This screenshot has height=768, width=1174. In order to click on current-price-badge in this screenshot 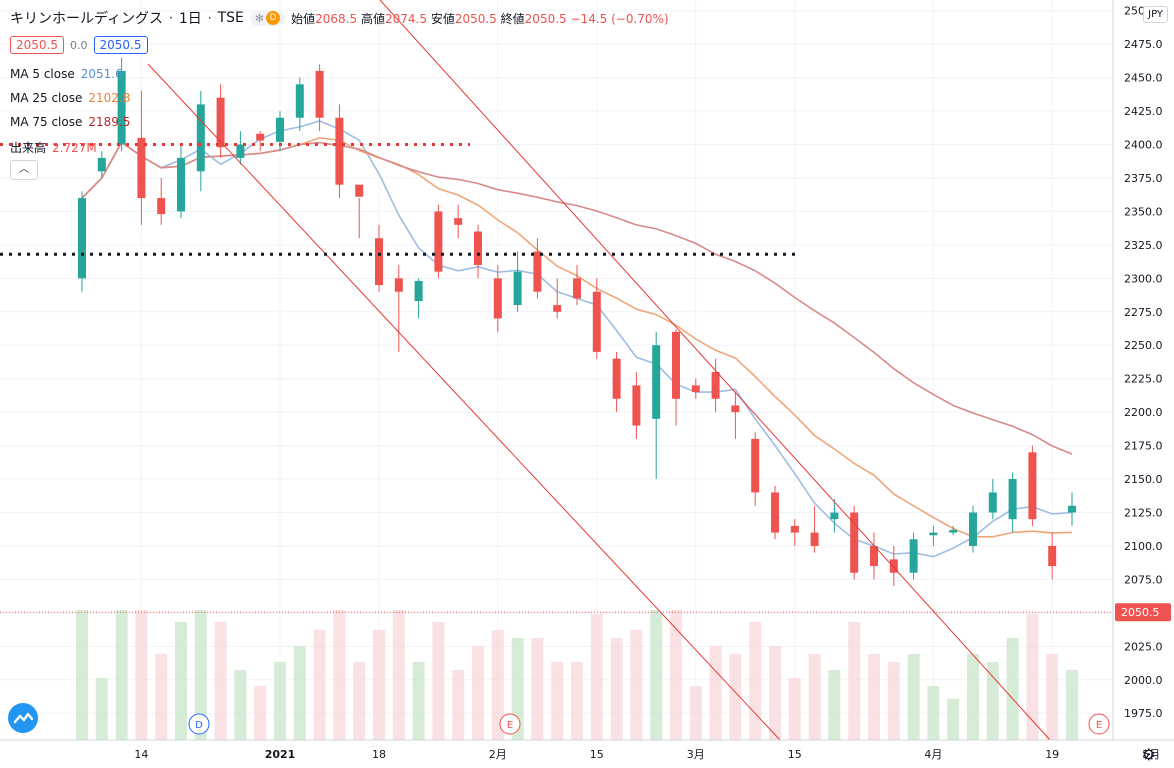, I will do `click(1143, 612)`.